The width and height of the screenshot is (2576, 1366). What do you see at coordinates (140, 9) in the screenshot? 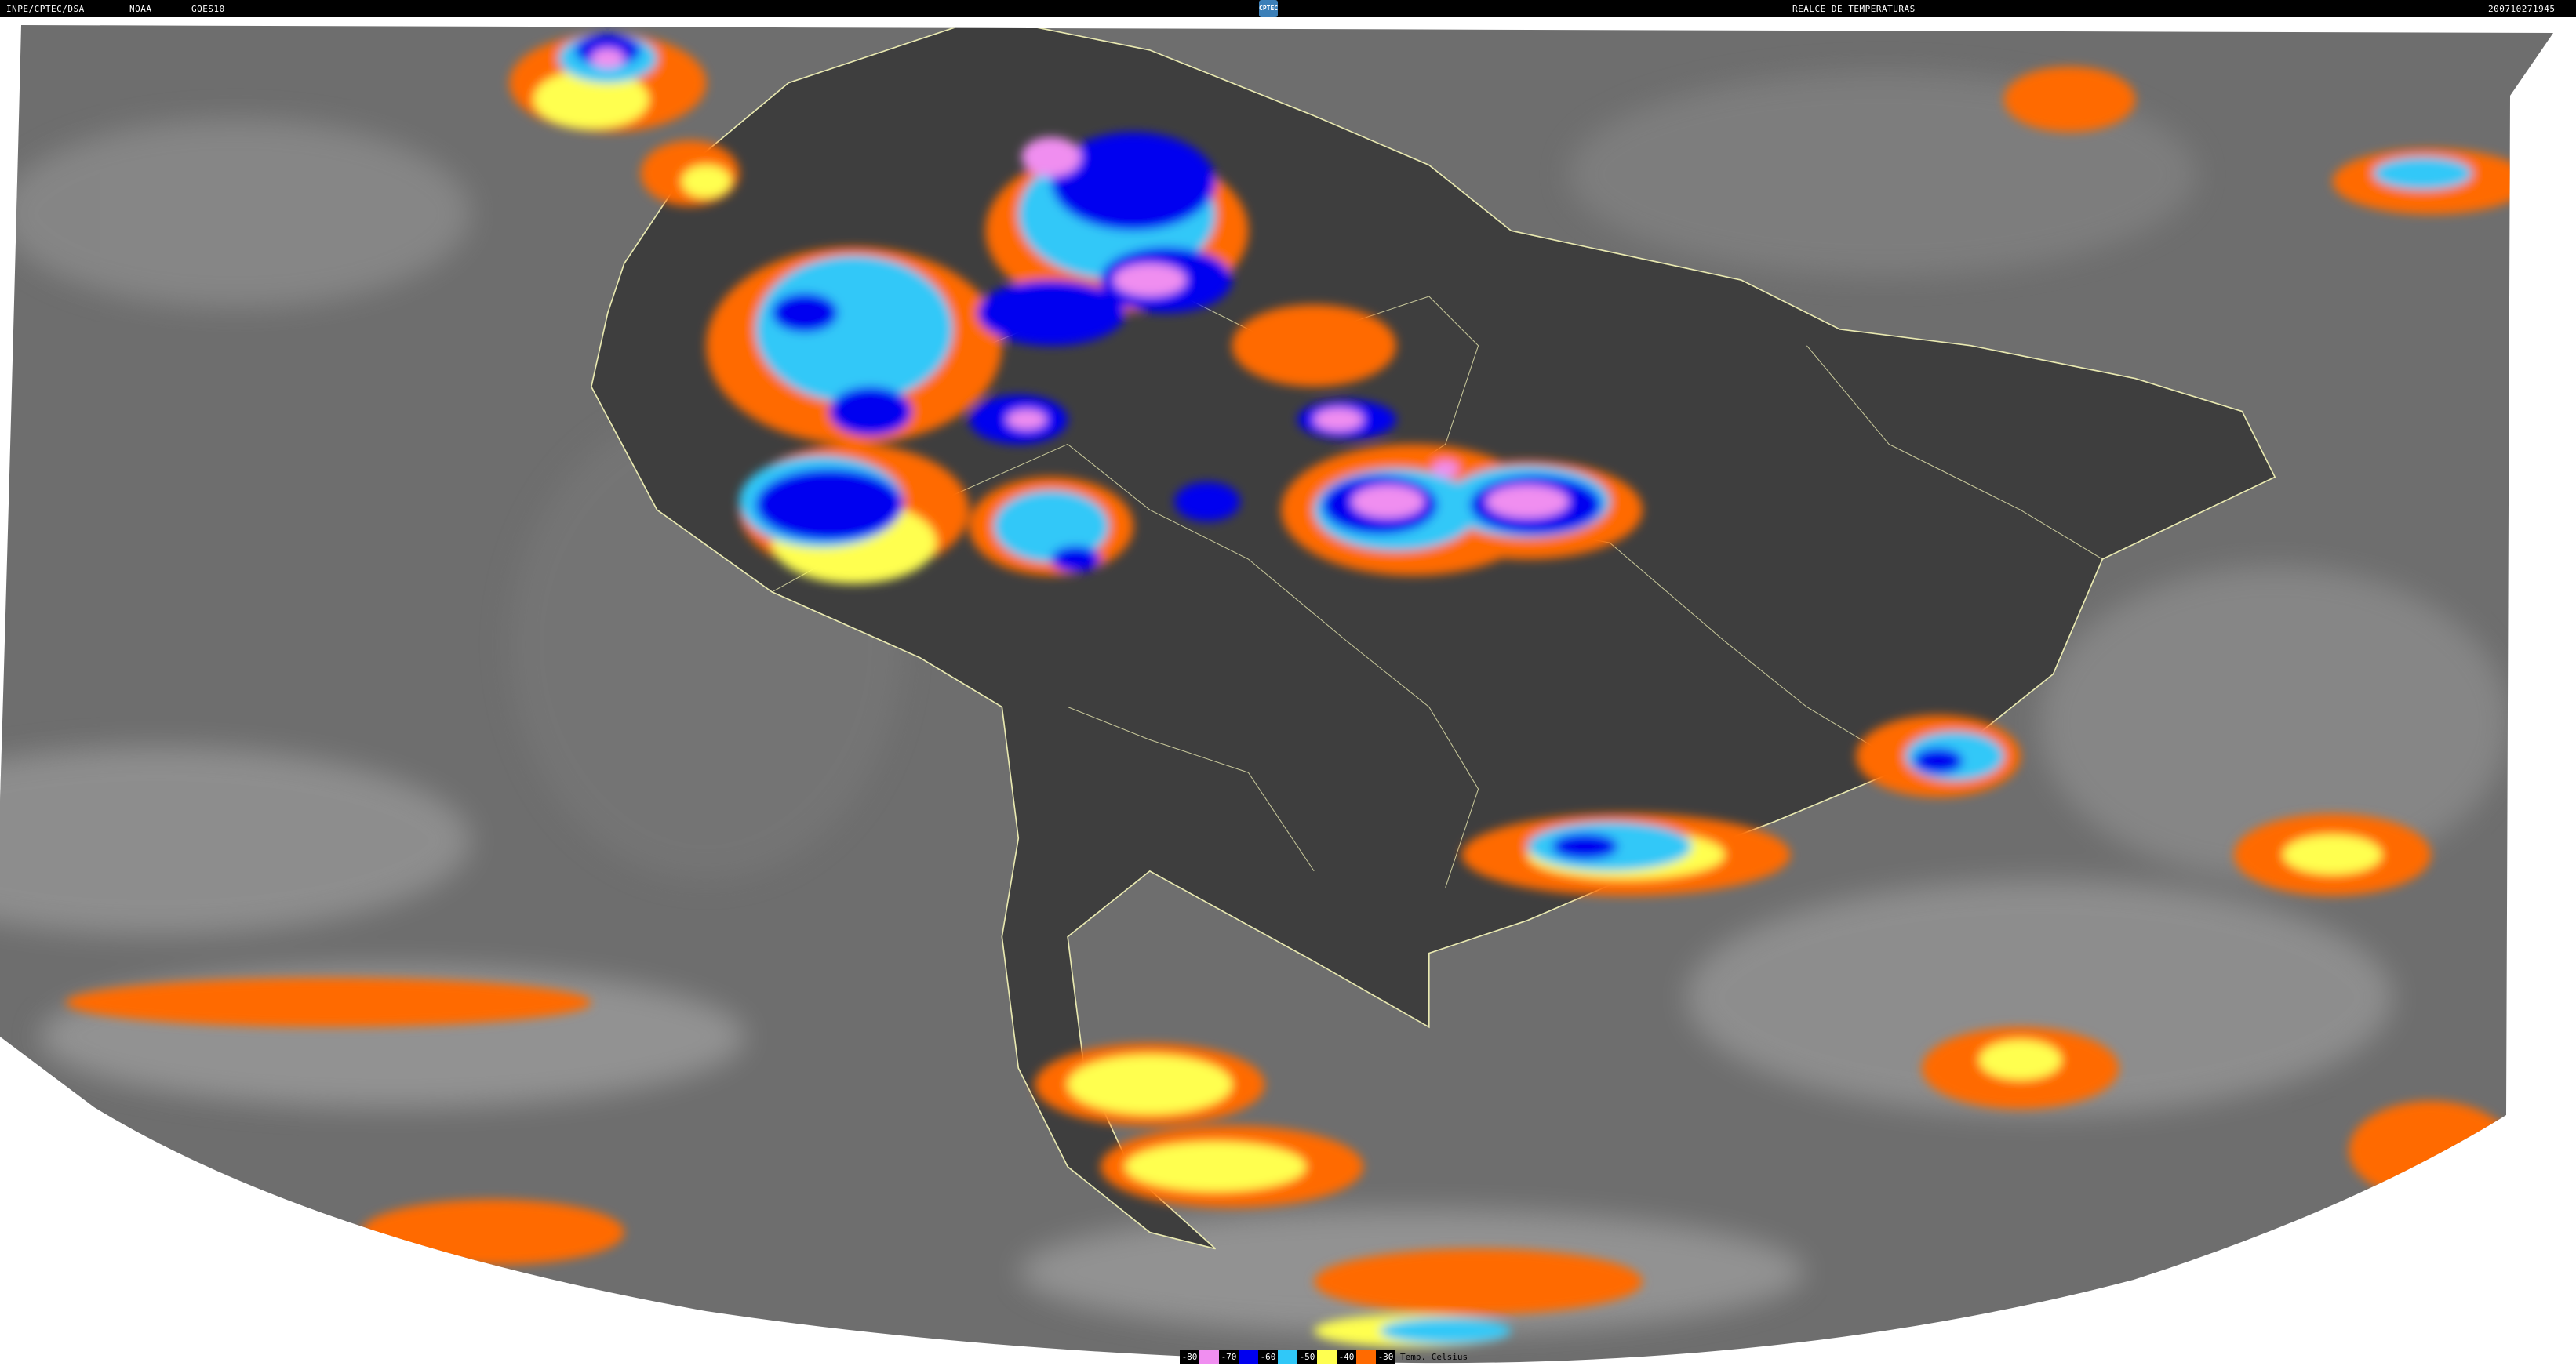
I see `source-label: NOAA` at bounding box center [140, 9].